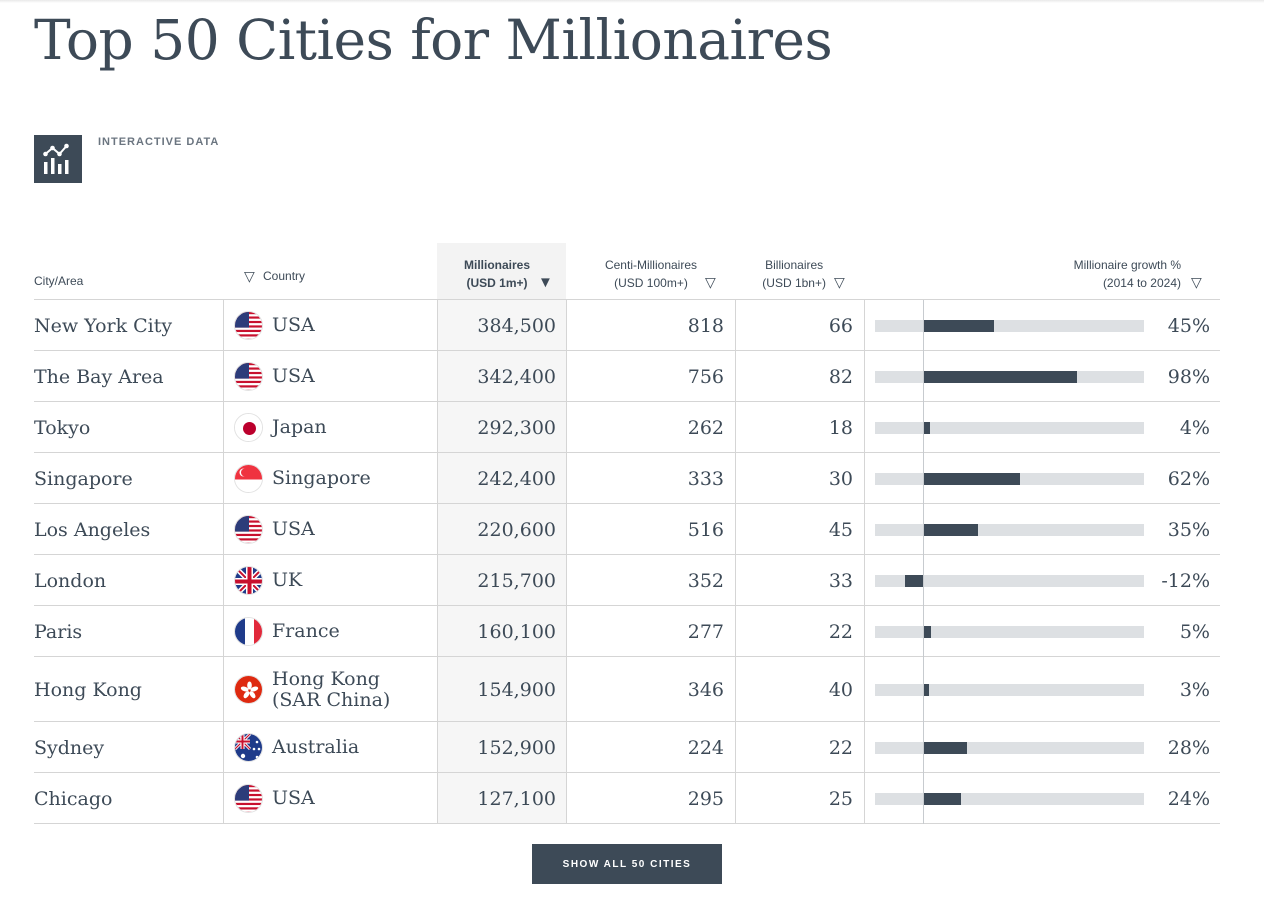 The height and width of the screenshot is (905, 1264). I want to click on centi-millionaires-value: 516, so click(705, 529).